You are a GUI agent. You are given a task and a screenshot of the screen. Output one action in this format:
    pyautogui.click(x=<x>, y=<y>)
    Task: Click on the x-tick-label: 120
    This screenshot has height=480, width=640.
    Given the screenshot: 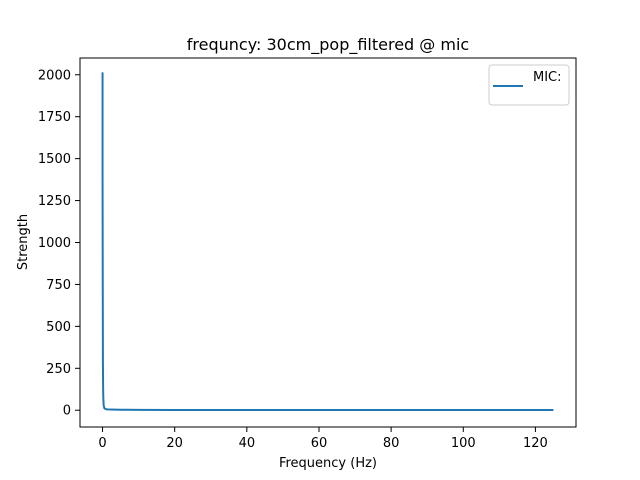 What is the action you would take?
    pyautogui.click(x=535, y=443)
    